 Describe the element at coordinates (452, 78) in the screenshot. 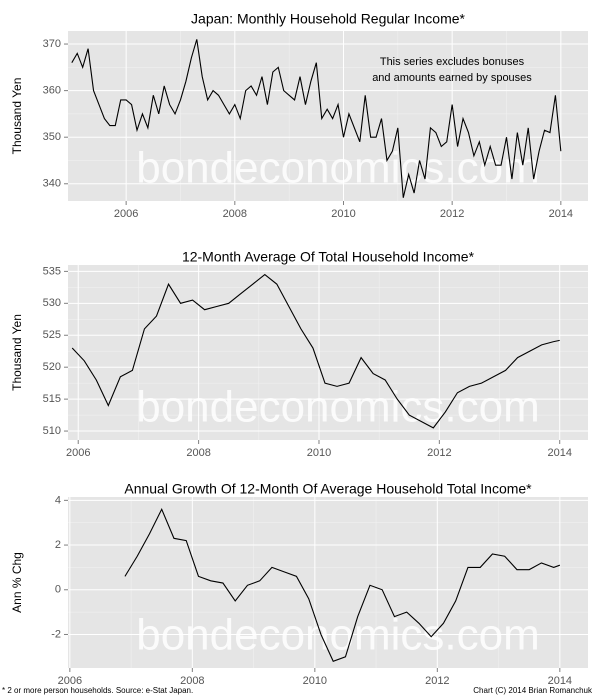

I see `annotation: and amounts earned by spouses` at that location.